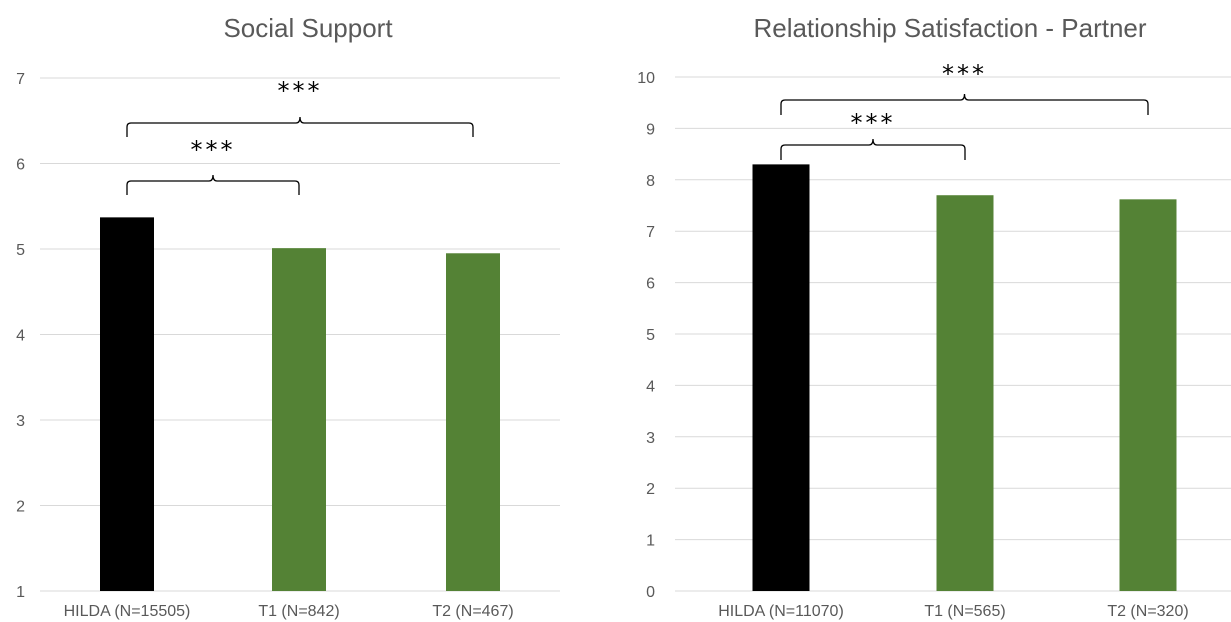 The height and width of the screenshot is (622, 1231). Describe the element at coordinates (781, 611) in the screenshot. I see `x-tick-label: HILDA (N=11070)` at that location.